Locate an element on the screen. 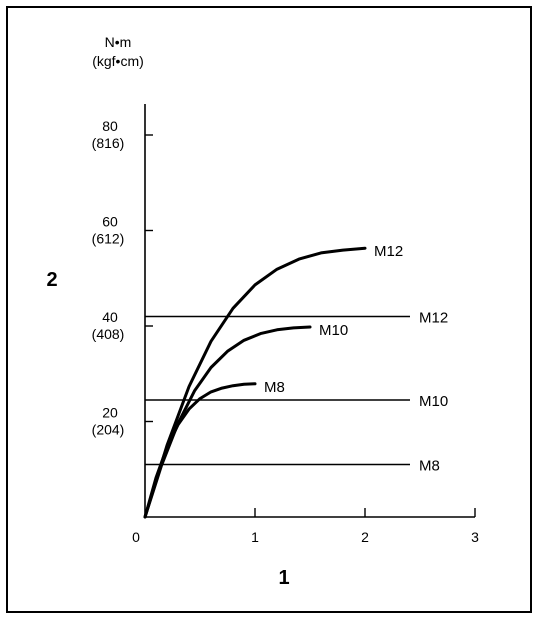 This screenshot has width=542, height=623. x-axis-label: 1 is located at coordinates (283, 578).